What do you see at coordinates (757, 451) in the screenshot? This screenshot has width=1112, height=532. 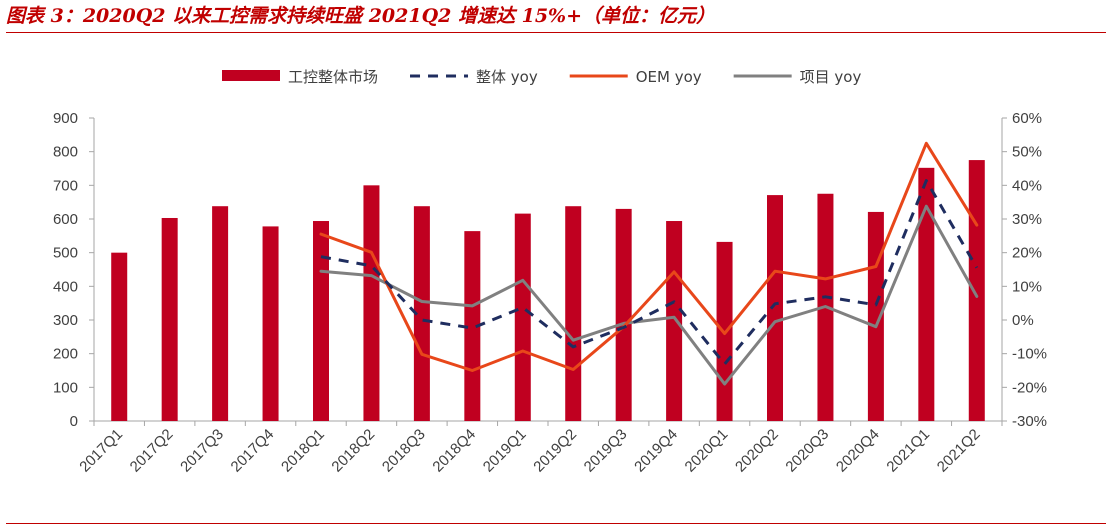 I see `x-tick-label: 2020Q2` at bounding box center [757, 451].